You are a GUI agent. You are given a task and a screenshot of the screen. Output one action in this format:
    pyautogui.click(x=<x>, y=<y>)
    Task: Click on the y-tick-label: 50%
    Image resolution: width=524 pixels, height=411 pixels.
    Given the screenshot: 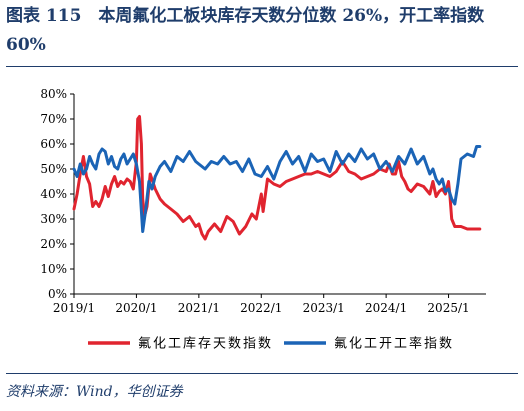 What is the action you would take?
    pyautogui.click(x=53, y=169)
    